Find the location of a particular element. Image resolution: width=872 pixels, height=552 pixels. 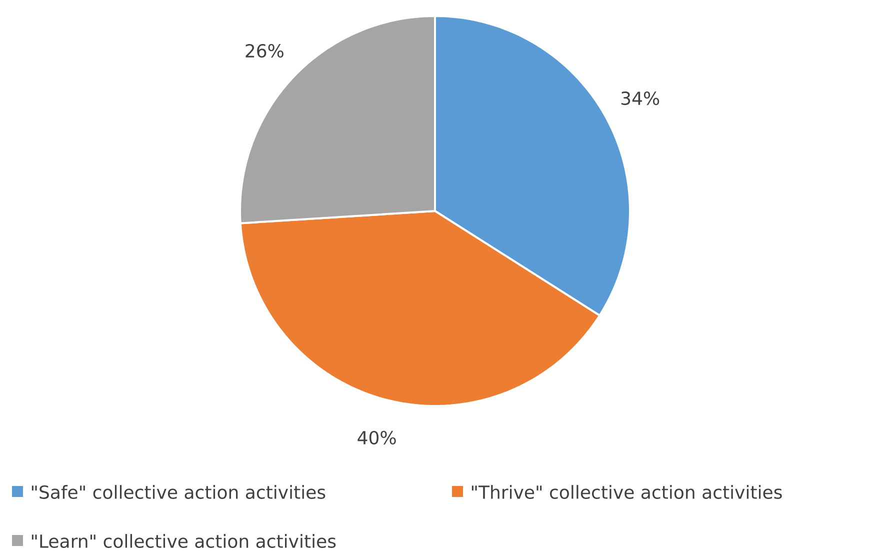

data-label: 26% is located at coordinates (265, 51).